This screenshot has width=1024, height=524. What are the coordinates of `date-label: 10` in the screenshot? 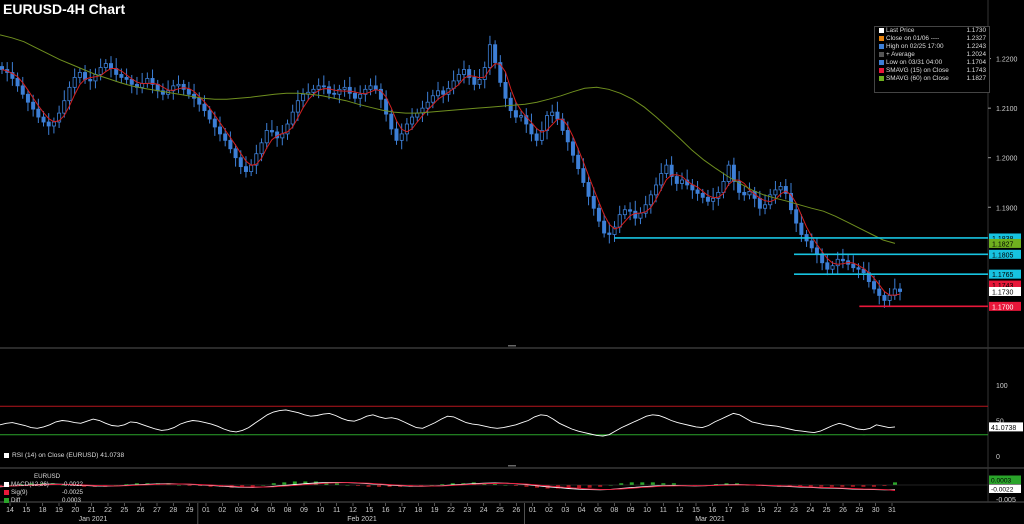 It's located at (320, 510).